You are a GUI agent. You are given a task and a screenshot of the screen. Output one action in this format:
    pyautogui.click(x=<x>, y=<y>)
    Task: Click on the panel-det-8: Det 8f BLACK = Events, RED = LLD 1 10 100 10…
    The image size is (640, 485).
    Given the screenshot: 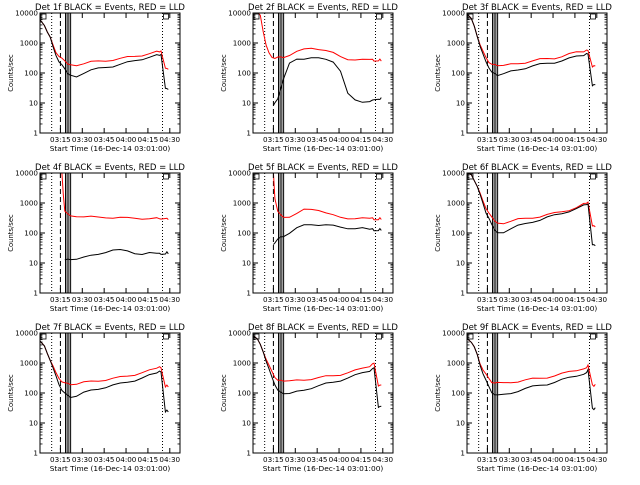 What is the action you would take?
    pyautogui.click(x=309, y=398)
    